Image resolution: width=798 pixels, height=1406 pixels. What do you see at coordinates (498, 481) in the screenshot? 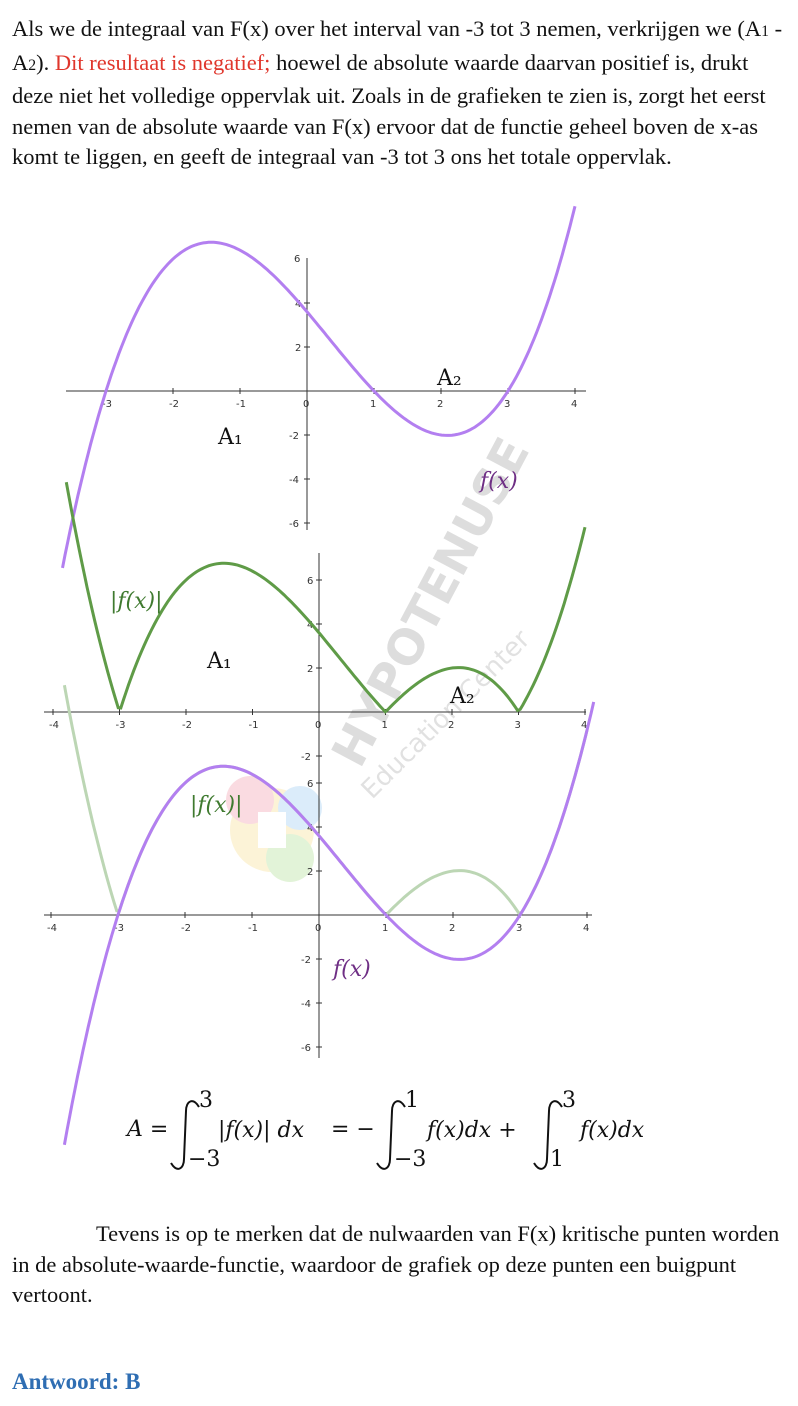
I see `g1-f-label: f(x)` at bounding box center [498, 481].